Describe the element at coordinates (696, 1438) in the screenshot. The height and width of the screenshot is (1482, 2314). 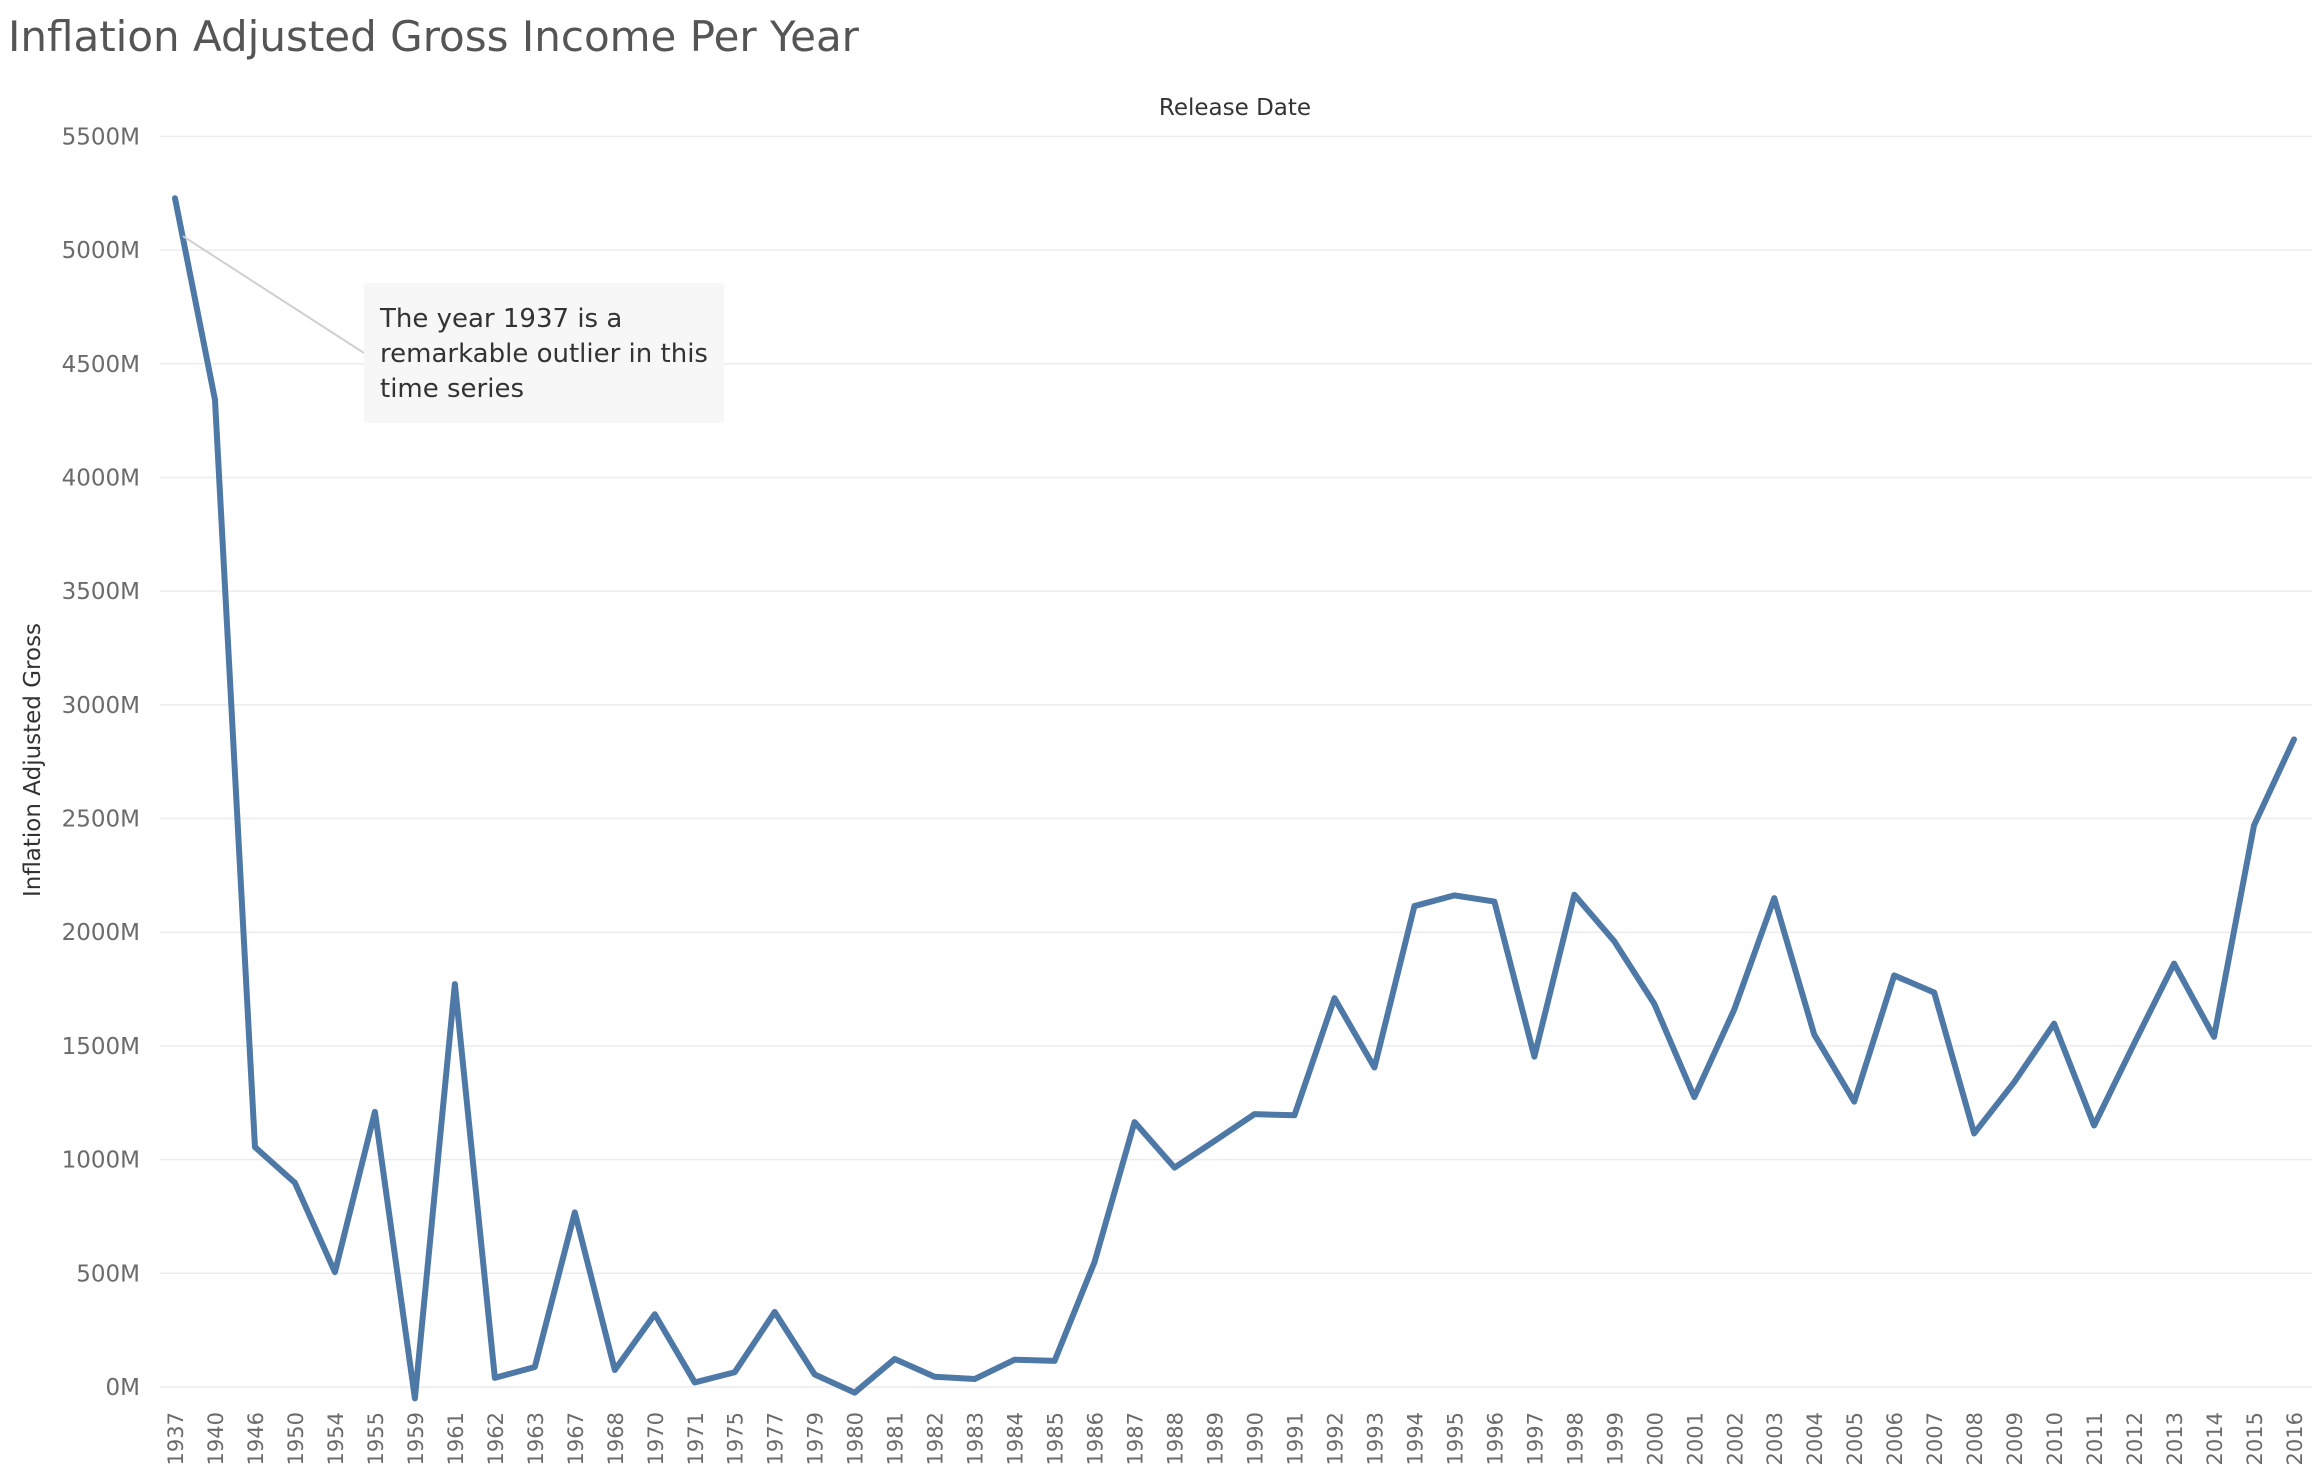
I see `x-tick-label: 1971` at that location.